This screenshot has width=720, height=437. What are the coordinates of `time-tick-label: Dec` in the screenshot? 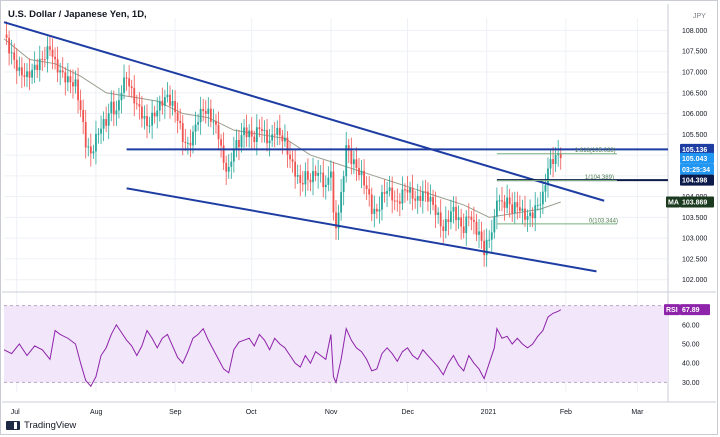 It's located at (408, 412).